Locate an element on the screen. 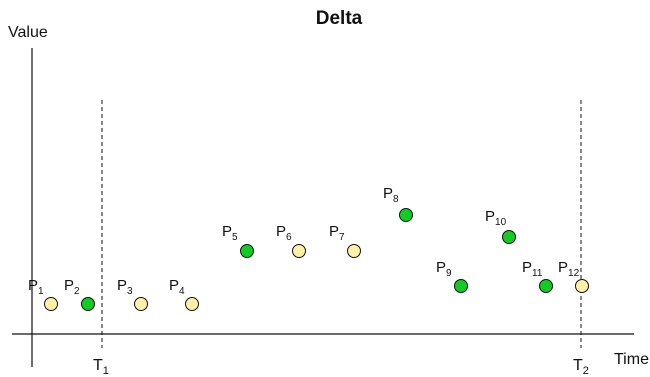  point-label-9: P9 is located at coordinates (444, 269).